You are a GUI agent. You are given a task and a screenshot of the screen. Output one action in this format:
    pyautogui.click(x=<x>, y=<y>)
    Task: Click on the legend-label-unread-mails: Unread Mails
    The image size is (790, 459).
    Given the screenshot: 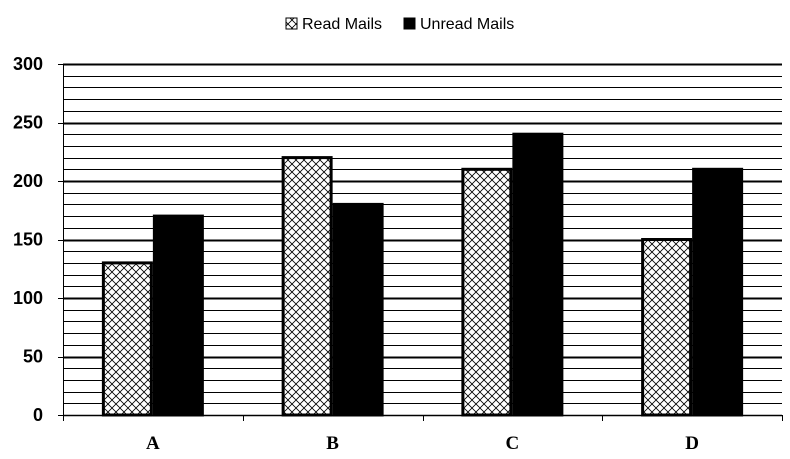 What is the action you would take?
    pyautogui.click(x=467, y=24)
    